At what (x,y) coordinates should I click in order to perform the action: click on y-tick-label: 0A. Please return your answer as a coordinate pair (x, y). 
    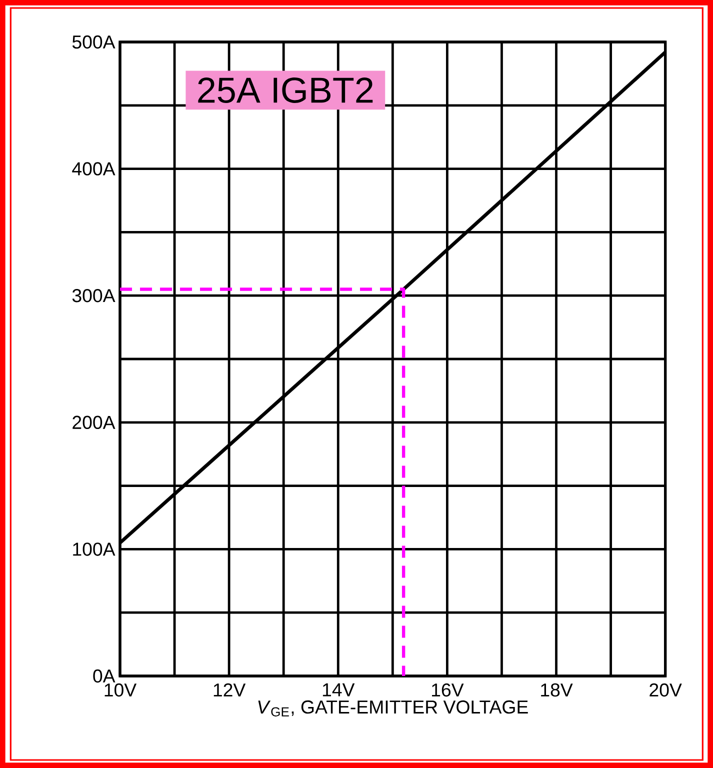
    Looking at the image, I should click on (104, 676).